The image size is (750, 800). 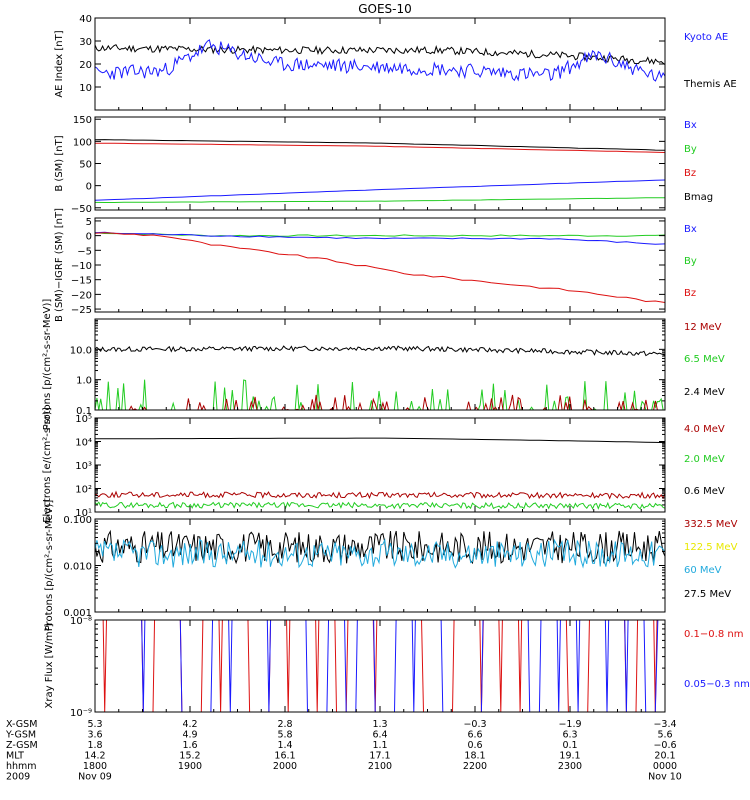 I want to click on y-axis-label-prot2: Protons [p/(cm²-s-sr-MeV)], so click(x=49, y=566).